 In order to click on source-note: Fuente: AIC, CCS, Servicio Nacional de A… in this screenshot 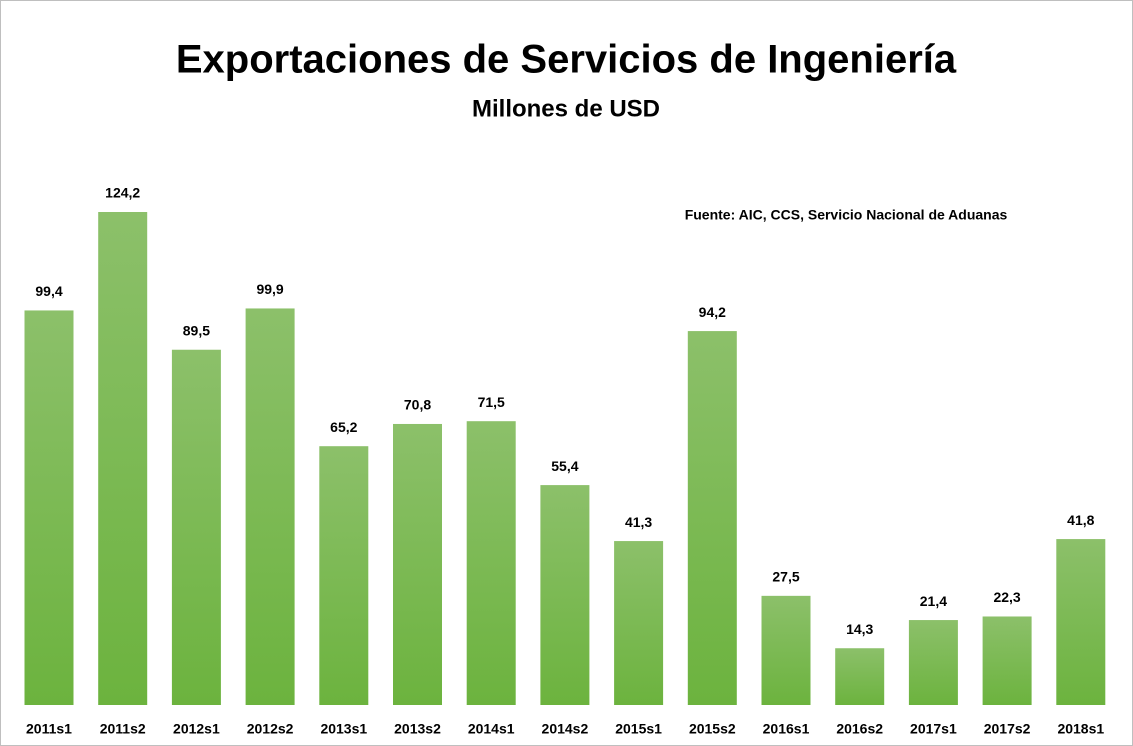, I will do `click(846, 215)`.